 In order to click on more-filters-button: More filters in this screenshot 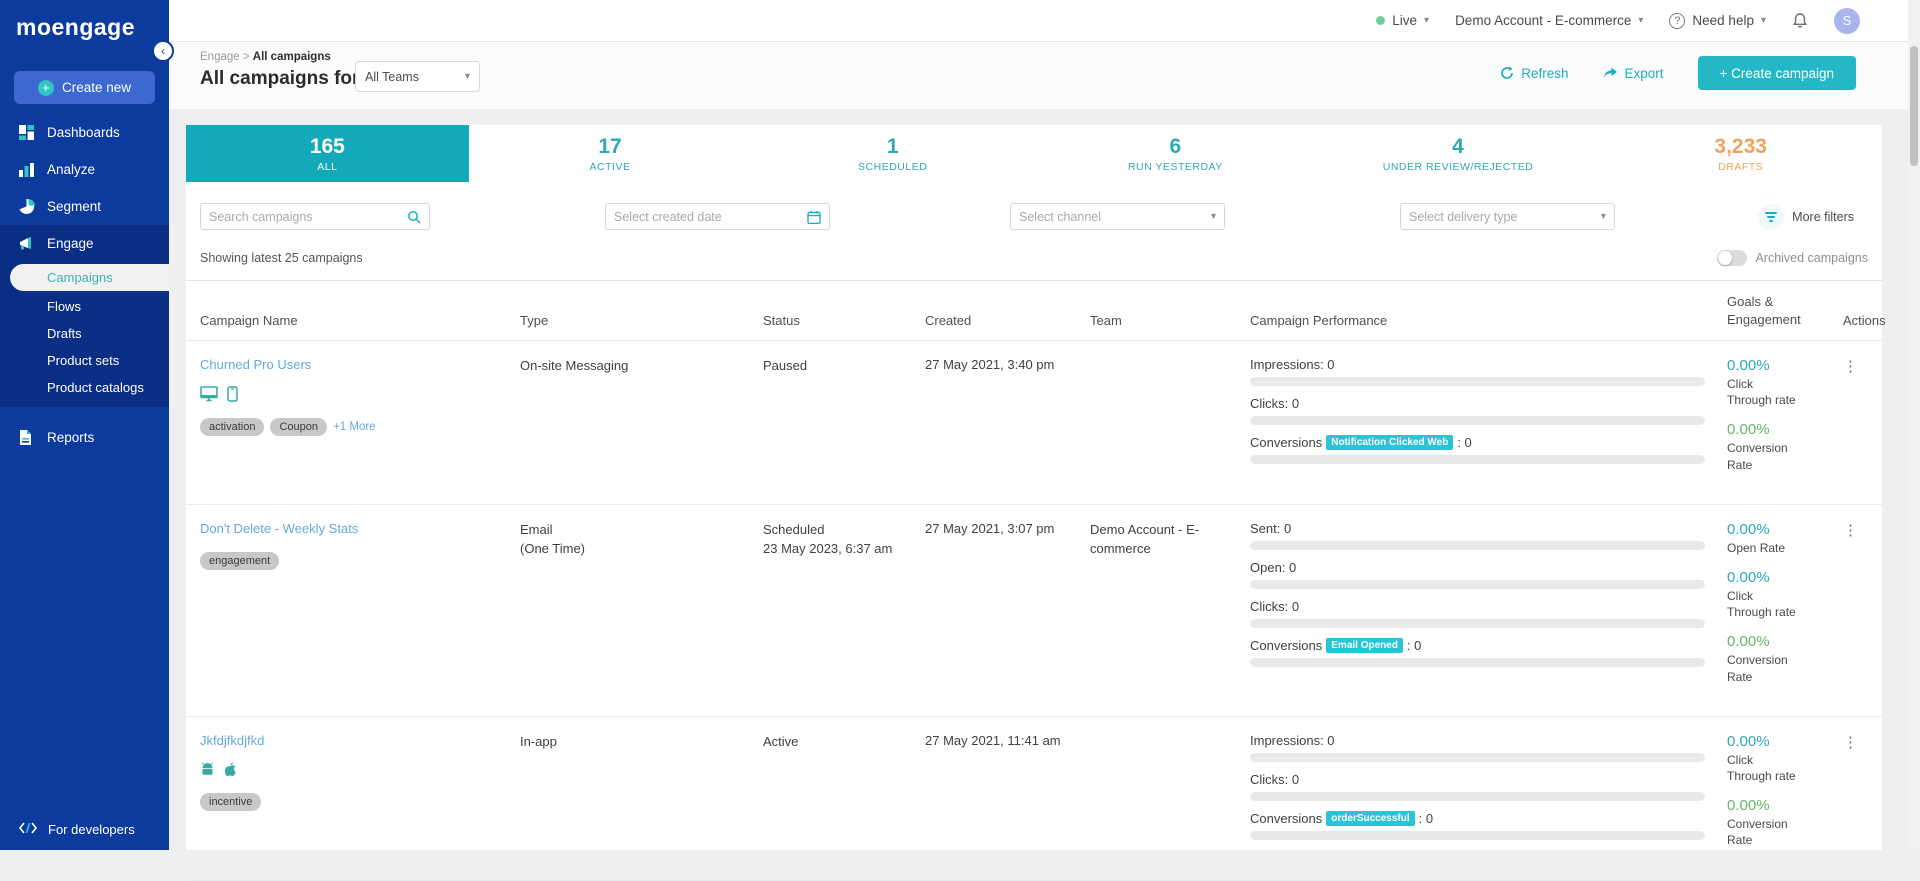, I will do `click(1806, 216)`.